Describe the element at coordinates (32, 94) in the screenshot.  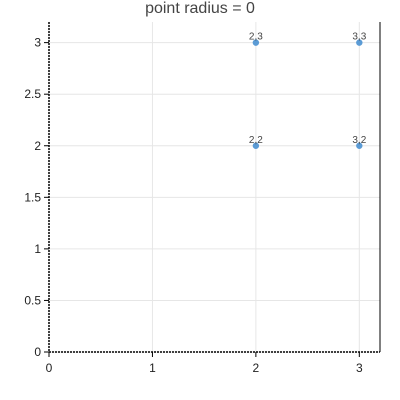
I see `y-tick-label: 2.5` at that location.